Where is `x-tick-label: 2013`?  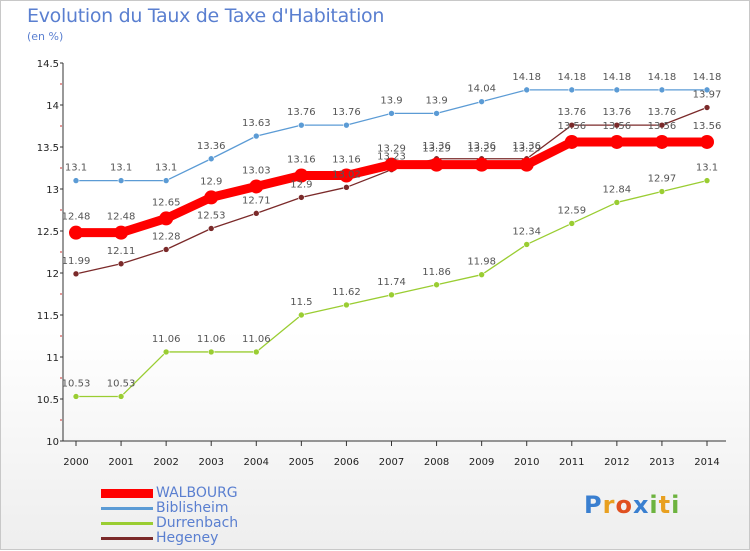
x-tick-label: 2013 is located at coordinates (661, 462).